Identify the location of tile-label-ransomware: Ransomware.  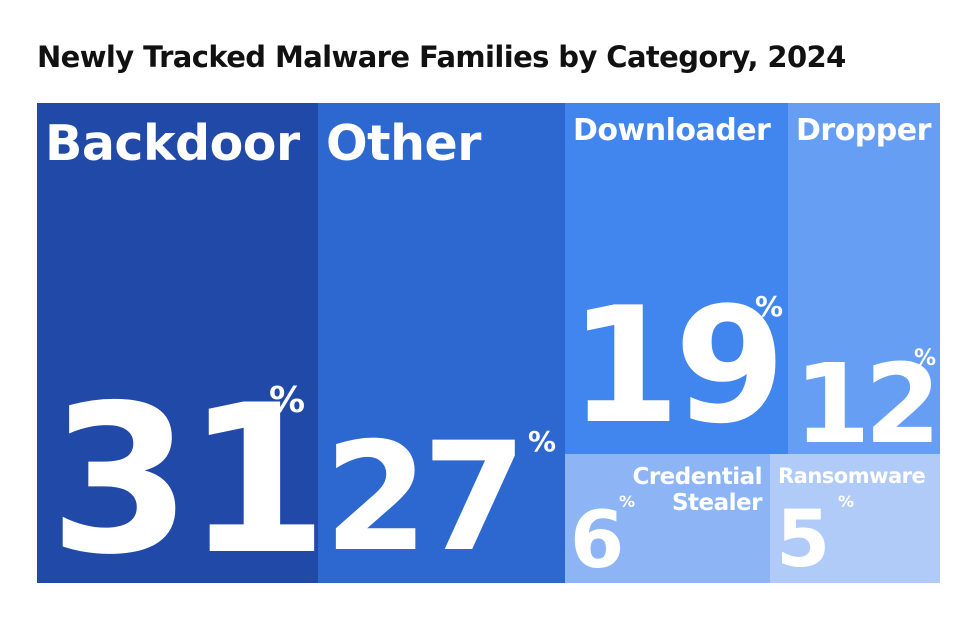
(852, 476).